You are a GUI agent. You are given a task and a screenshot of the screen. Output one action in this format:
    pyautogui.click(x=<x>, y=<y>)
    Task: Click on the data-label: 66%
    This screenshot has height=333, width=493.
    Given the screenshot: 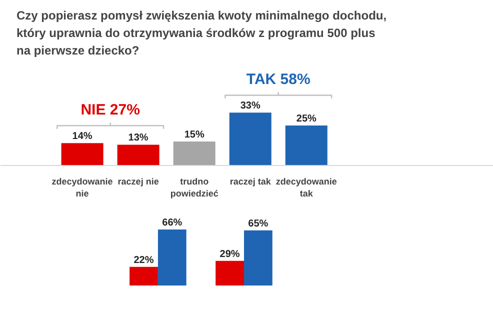 What is the action you would take?
    pyautogui.click(x=172, y=223)
    